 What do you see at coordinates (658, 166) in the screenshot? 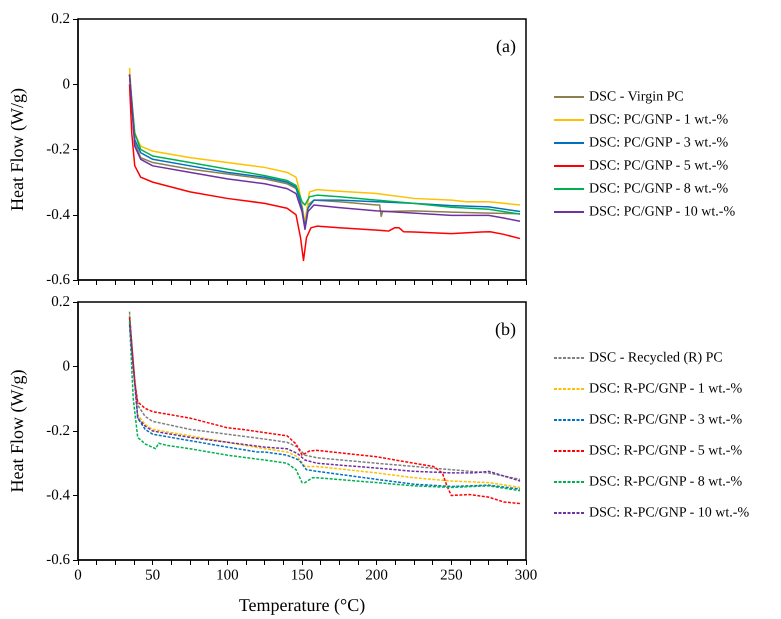
I see `legend-label: DSC: PC/GNP - 5 wt.-%` at bounding box center [658, 166].